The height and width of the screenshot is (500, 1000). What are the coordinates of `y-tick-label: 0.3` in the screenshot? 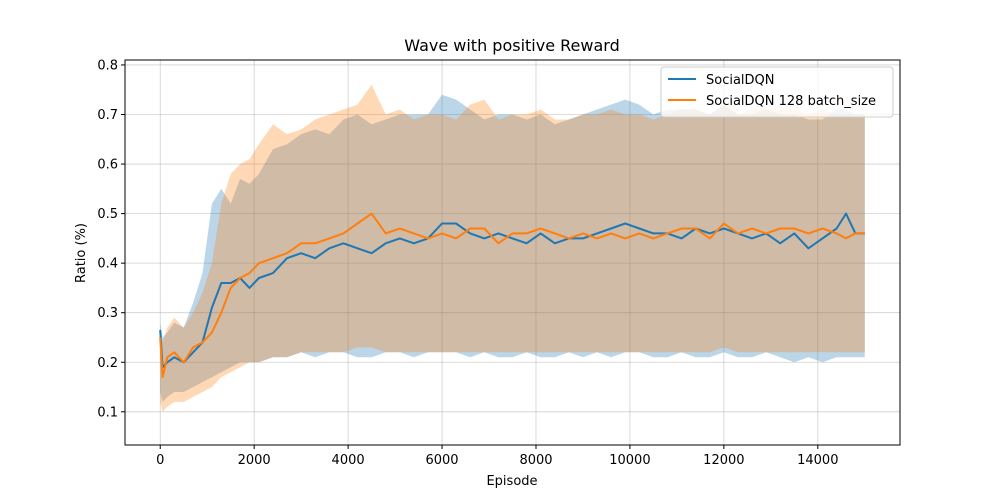 It's located at (107, 313).